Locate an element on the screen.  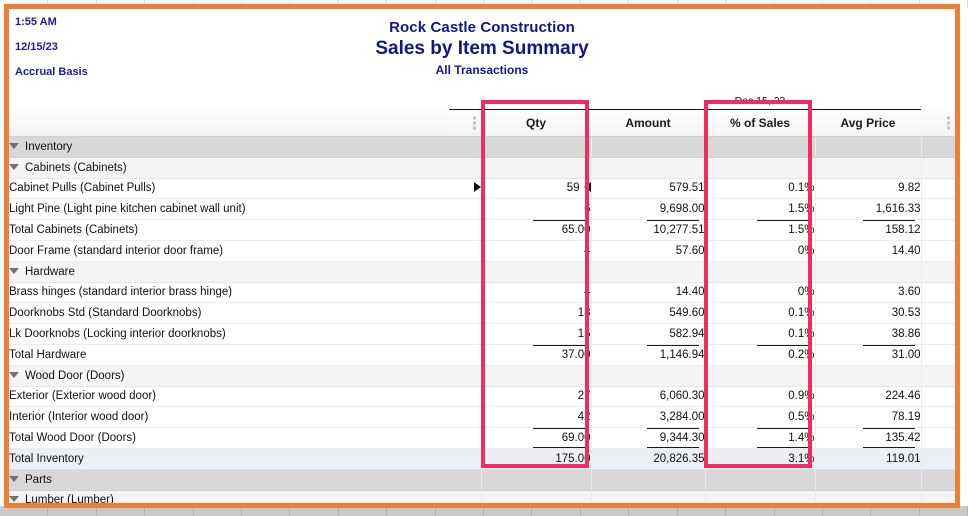
column-resize-grip-icon is located at coordinates (474, 123).